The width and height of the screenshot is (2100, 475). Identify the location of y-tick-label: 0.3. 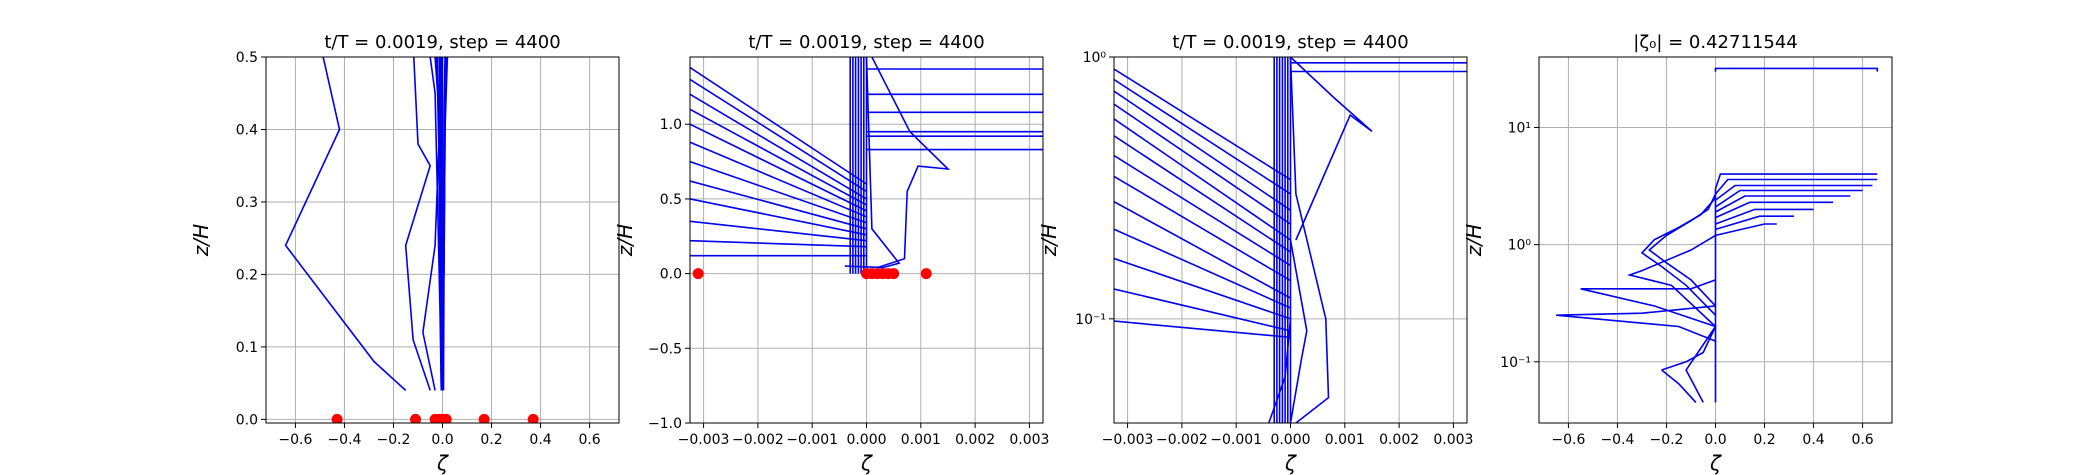
(247, 203).